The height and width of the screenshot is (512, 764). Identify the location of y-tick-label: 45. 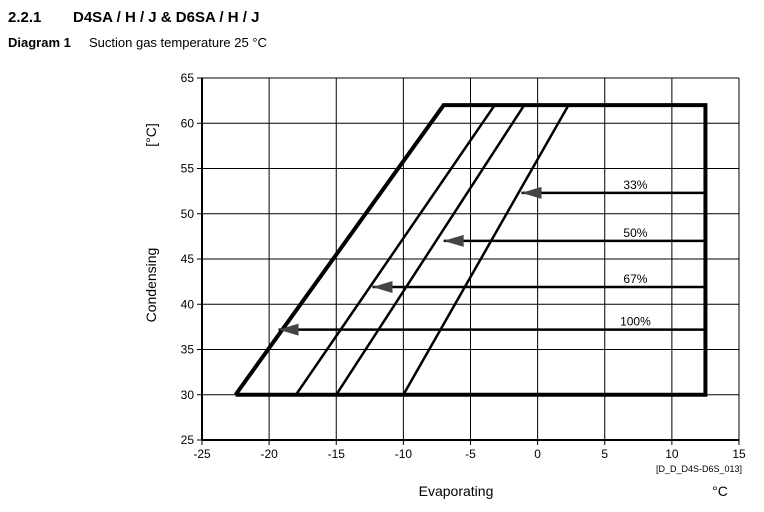
(188, 259).